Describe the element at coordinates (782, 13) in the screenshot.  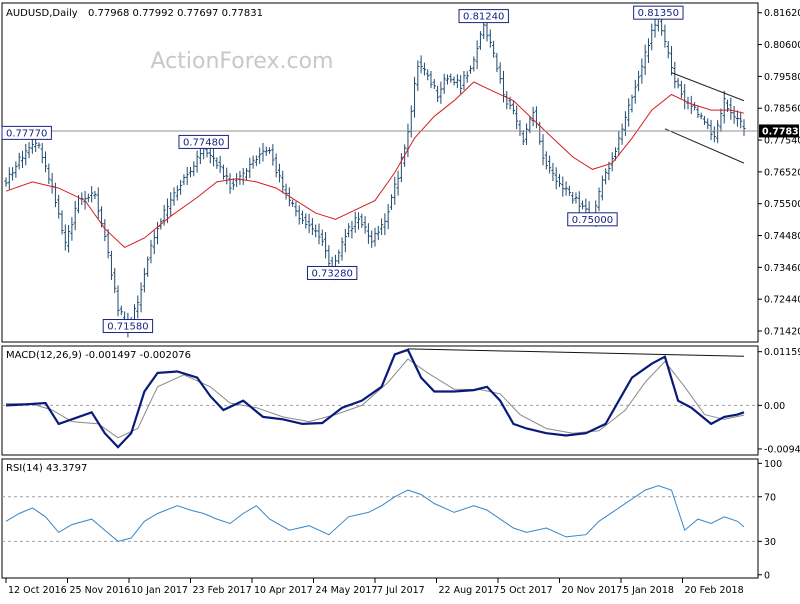
I see `price-y-tick-label: 0.81620` at that location.